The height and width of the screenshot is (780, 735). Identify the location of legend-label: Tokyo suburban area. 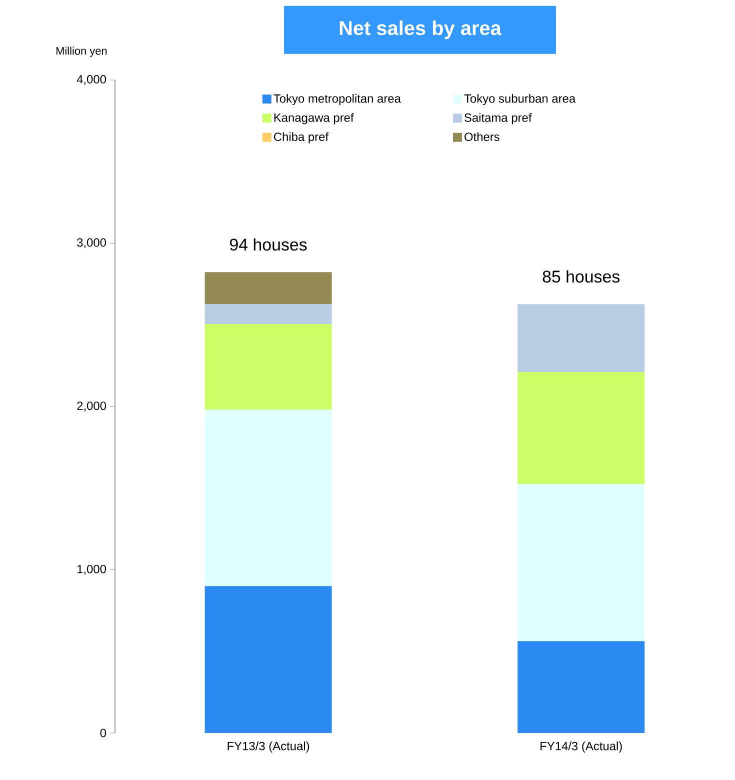
(520, 100).